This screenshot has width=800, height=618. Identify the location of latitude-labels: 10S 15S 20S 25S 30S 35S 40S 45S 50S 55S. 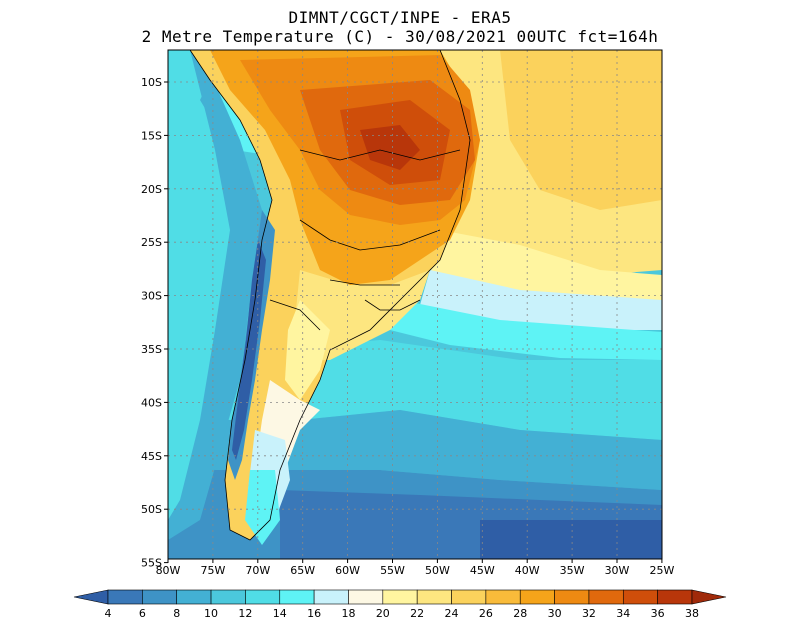
(151, 323).